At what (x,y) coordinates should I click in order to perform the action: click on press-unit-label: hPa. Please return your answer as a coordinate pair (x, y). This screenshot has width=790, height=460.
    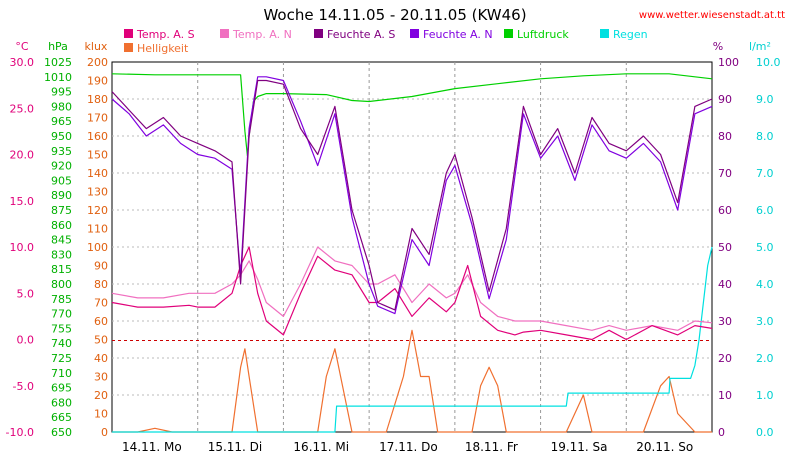
    Looking at the image, I should click on (58, 46).